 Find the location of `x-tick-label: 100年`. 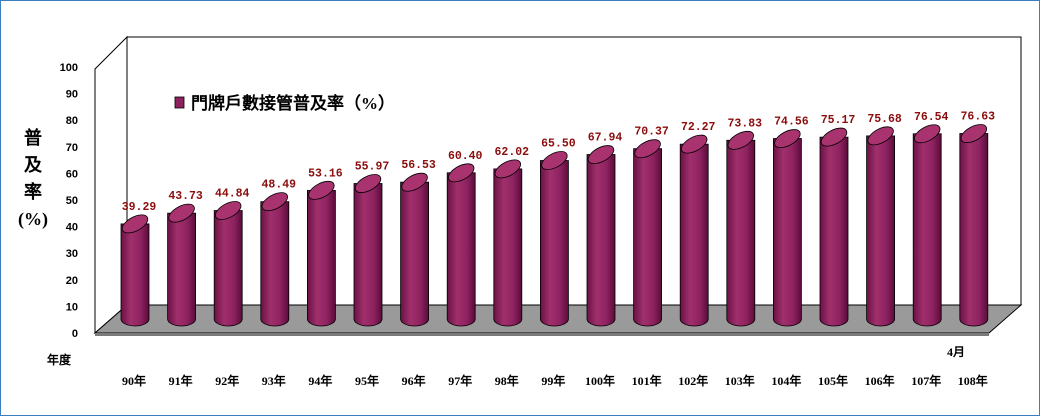

x-tick-label: 100年 is located at coordinates (600, 380).